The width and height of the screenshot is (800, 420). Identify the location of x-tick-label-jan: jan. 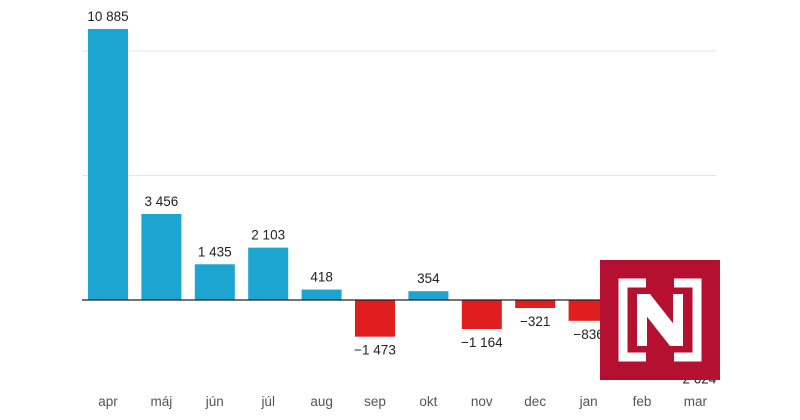
(588, 401).